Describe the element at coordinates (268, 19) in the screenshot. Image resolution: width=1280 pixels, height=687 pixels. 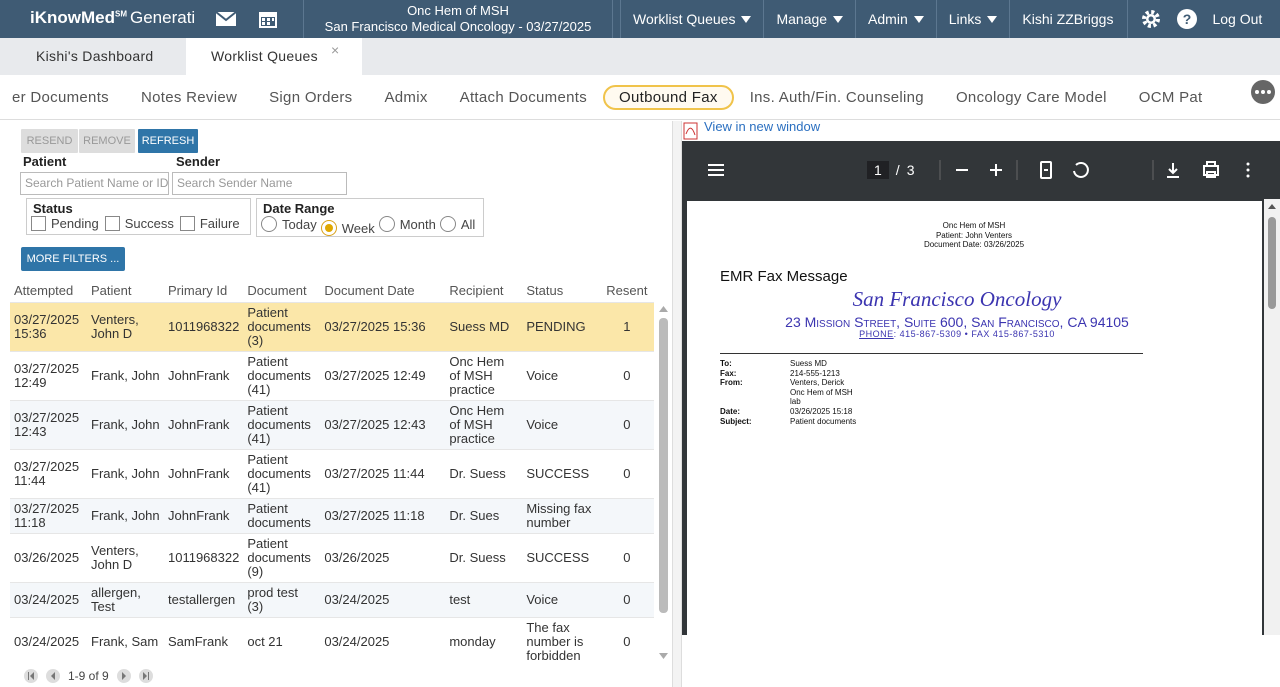
I see `calendar-icon` at that location.